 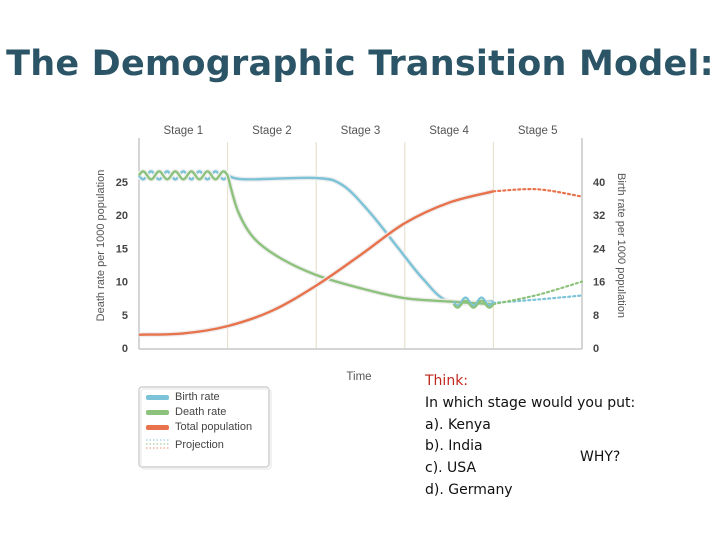 What do you see at coordinates (200, 412) in the screenshot?
I see `legend-label: Death rate` at bounding box center [200, 412].